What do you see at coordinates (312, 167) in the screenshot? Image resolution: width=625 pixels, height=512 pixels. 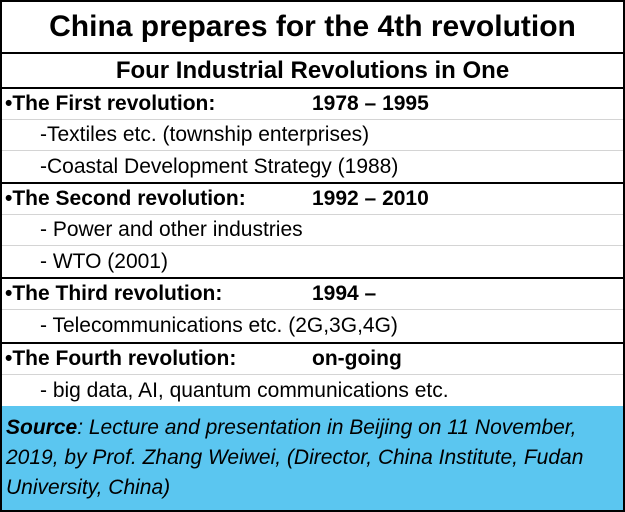 I see `revolution-1-item-2: -Coastal Development Strategy (1988)` at bounding box center [312, 167].